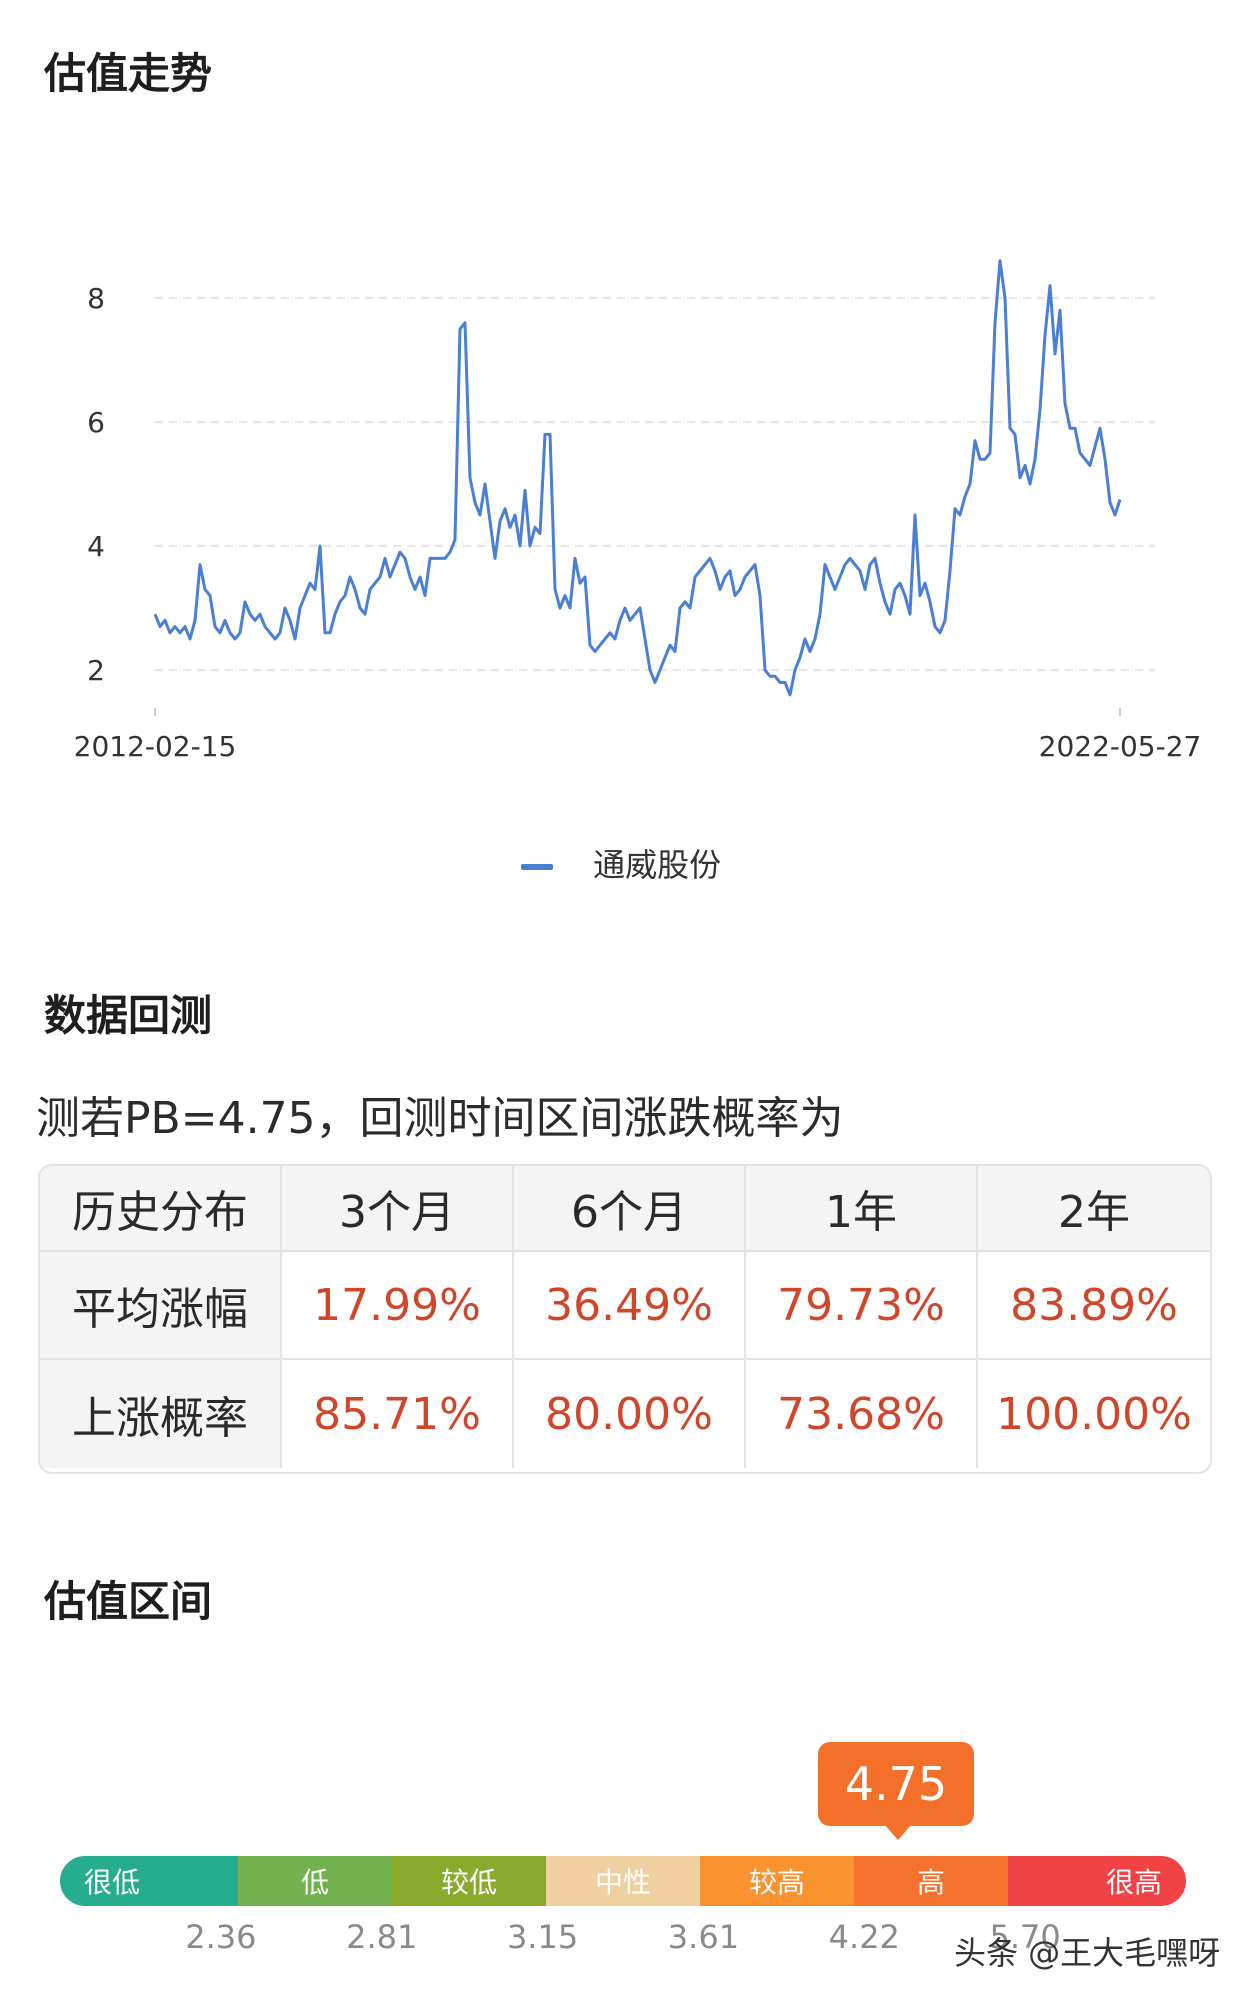  I want to click on table-cell: 36.49%, so click(630, 1306).